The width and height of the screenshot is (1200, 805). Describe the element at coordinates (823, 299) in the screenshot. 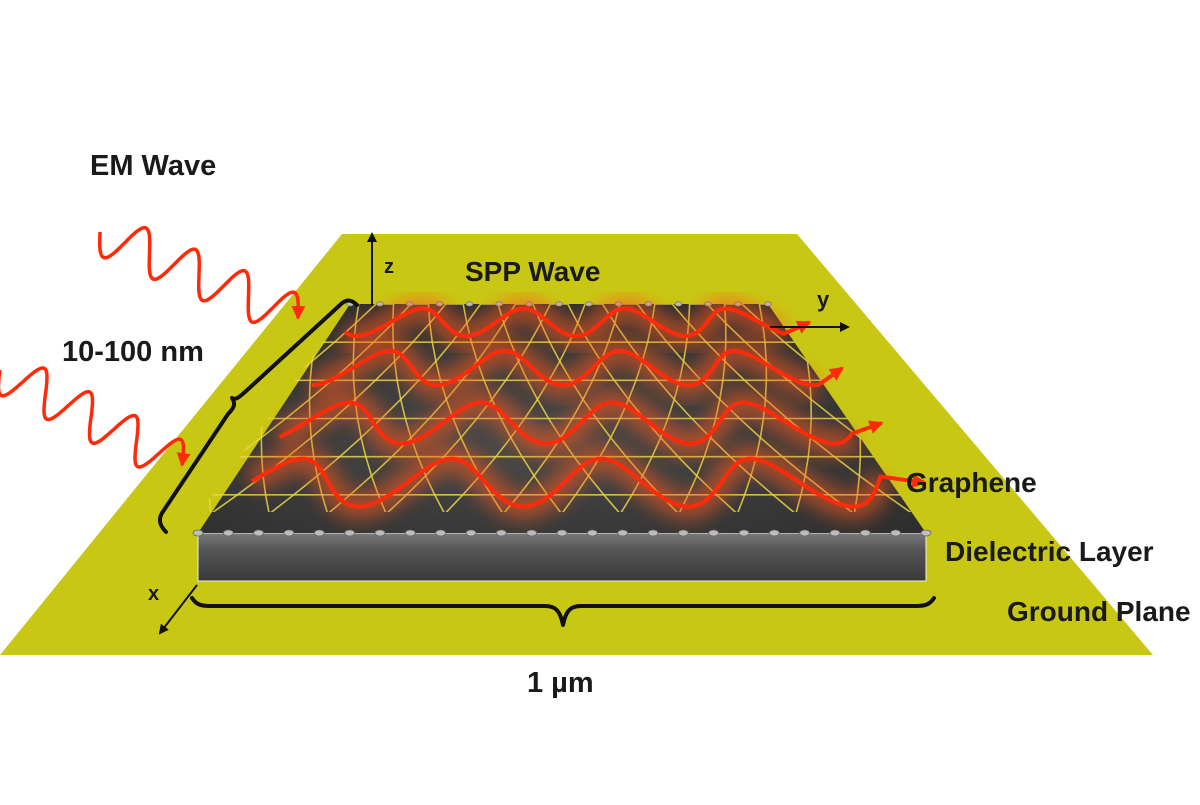

I see `y-axis-label: y` at that location.